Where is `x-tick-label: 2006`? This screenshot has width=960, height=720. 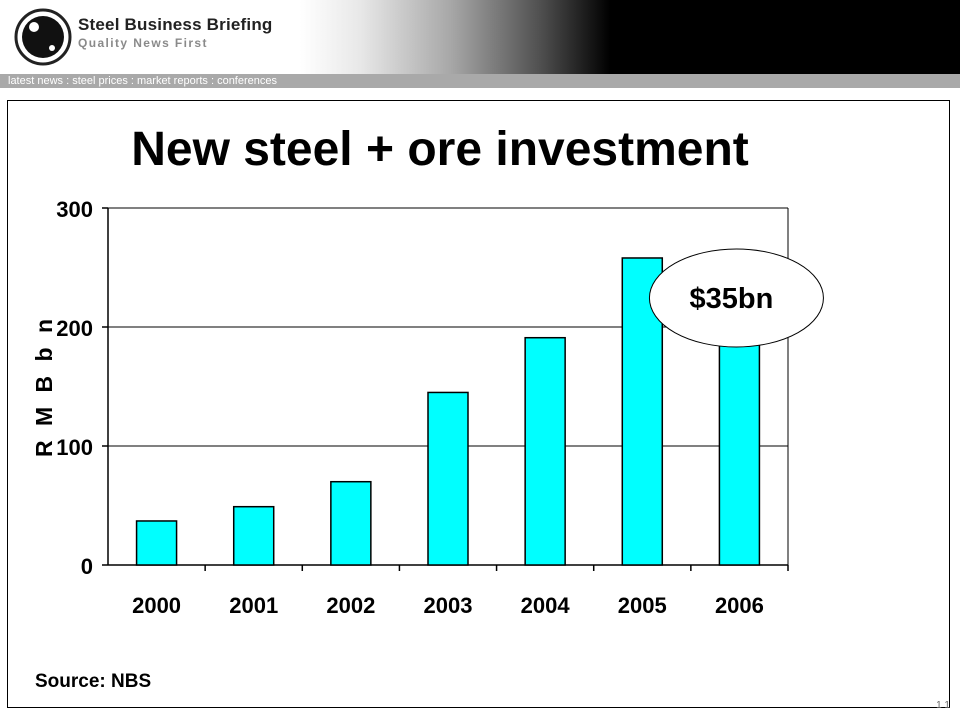 x-tick-label: 2006 is located at coordinates (739, 605).